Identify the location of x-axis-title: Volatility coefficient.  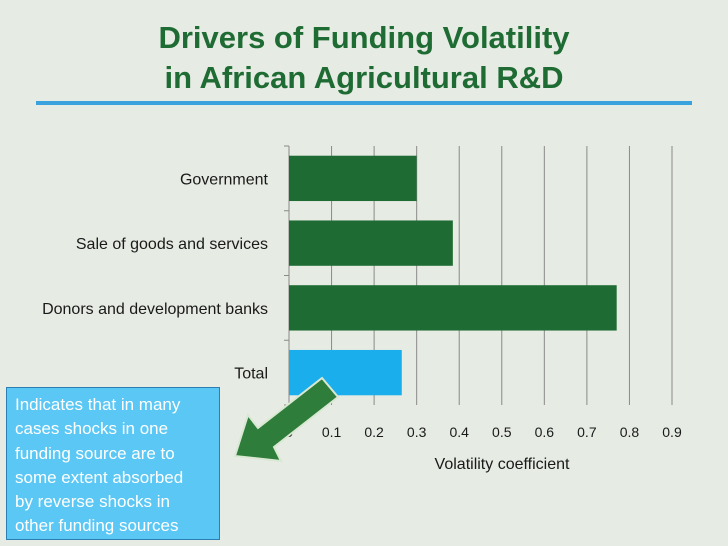
(502, 464).